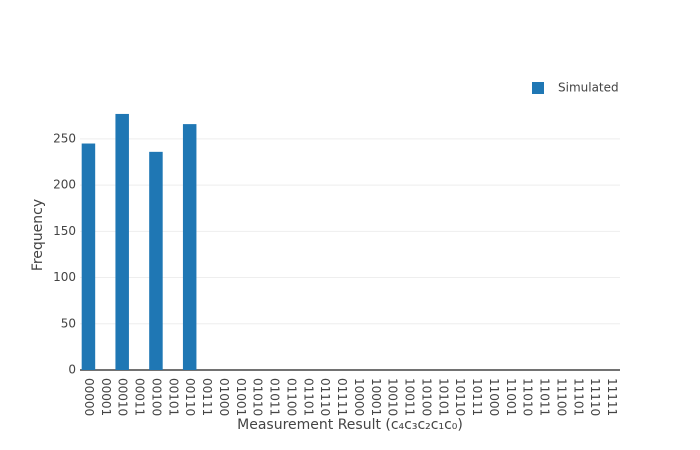 This screenshot has height=450, width=700. What do you see at coordinates (258, 397) in the screenshot?
I see `x-tick-label: 01010` at bounding box center [258, 397].